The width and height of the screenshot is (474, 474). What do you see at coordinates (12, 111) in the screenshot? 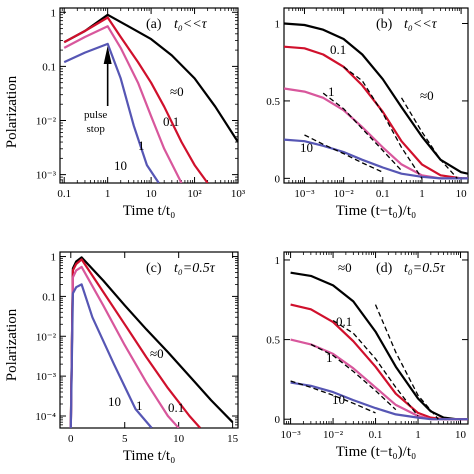
I see `ylabel-top: Polarization` at bounding box center [12, 111].